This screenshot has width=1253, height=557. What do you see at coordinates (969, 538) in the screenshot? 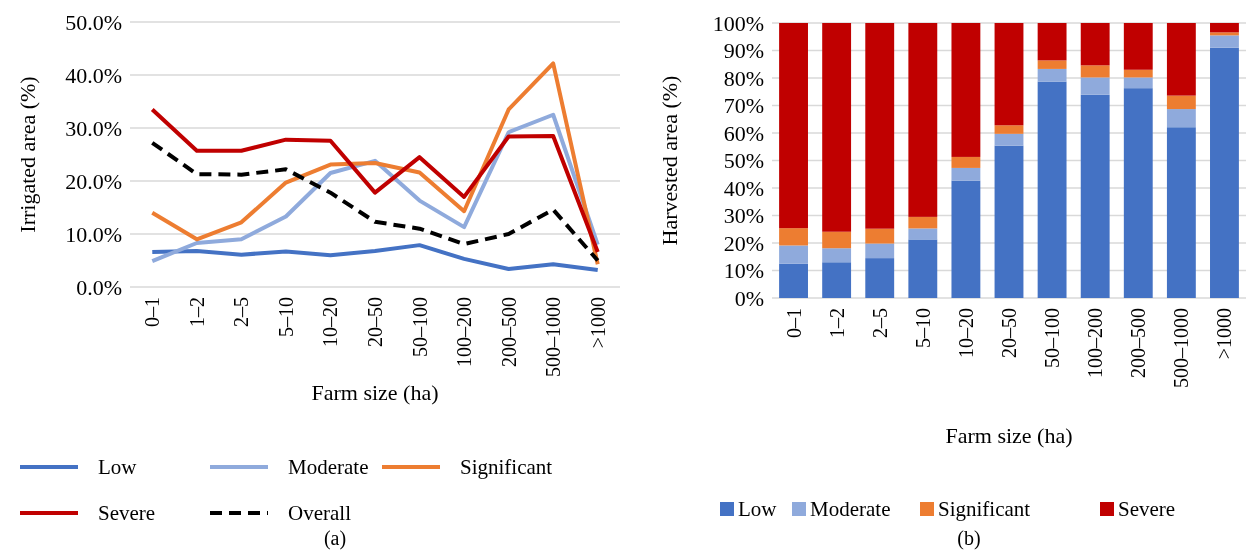
I see `text: (b)` at bounding box center [969, 538].